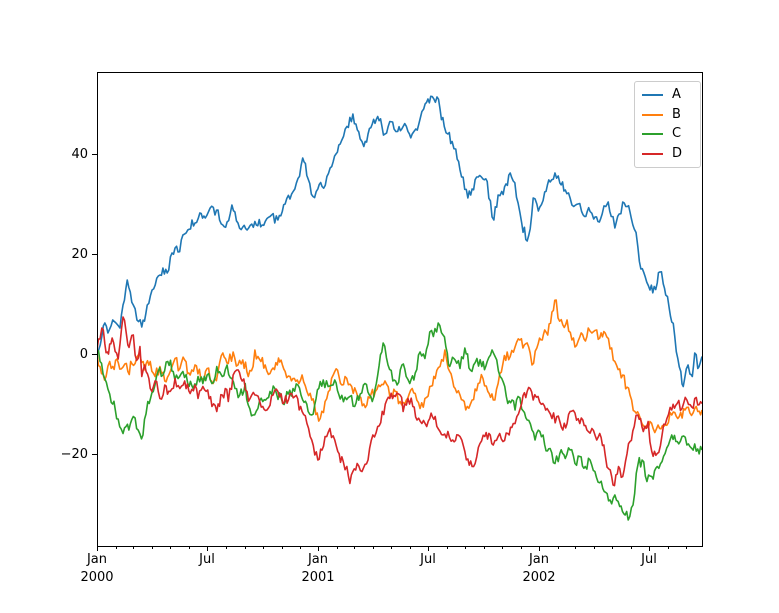 The height and width of the screenshot is (613, 779). I want to click on y-tick-label-40: 40, so click(79, 154).